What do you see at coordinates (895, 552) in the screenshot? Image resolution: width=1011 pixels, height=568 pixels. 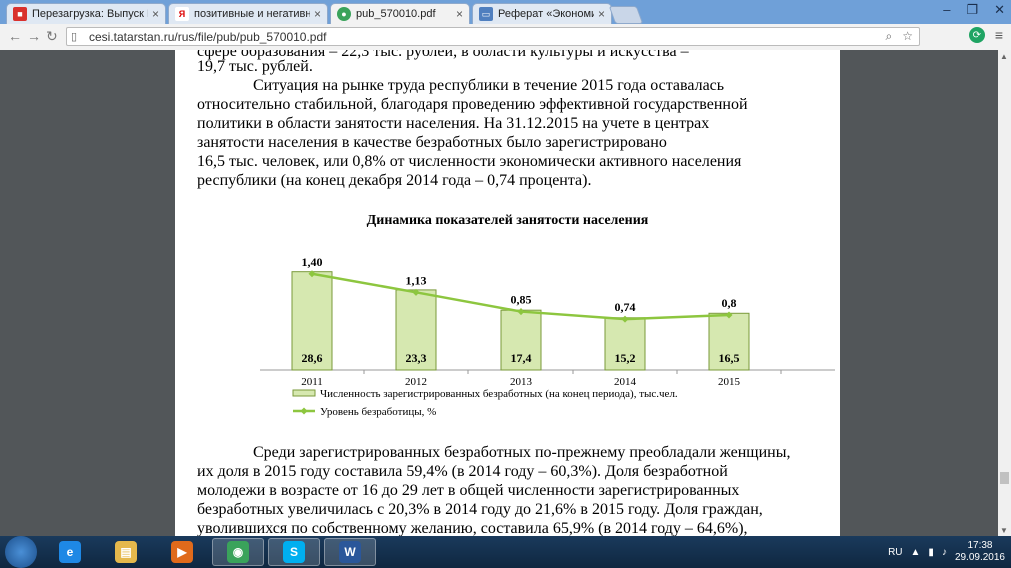 I see `language-indicator: RU` at bounding box center [895, 552].